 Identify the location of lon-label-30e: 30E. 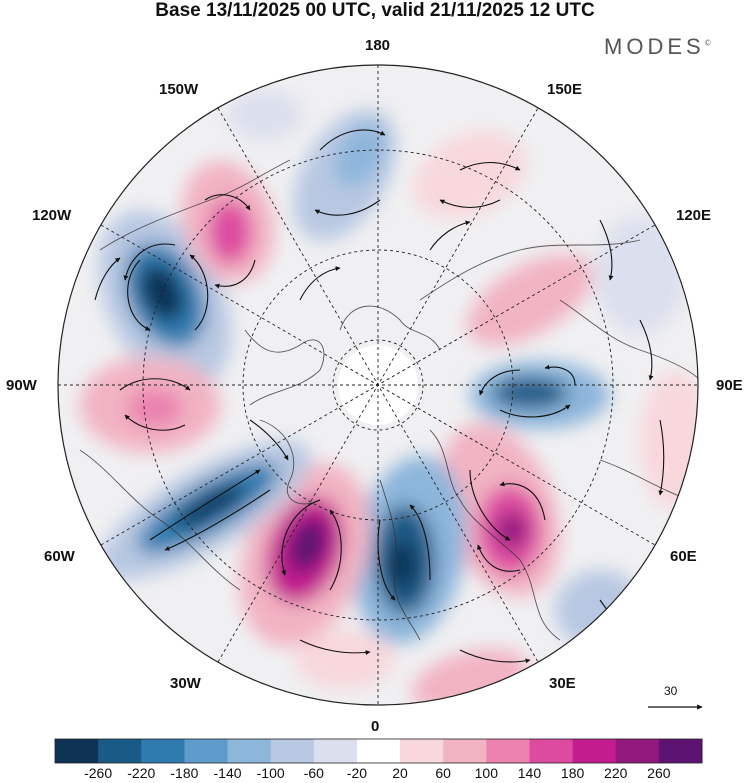
(562, 683).